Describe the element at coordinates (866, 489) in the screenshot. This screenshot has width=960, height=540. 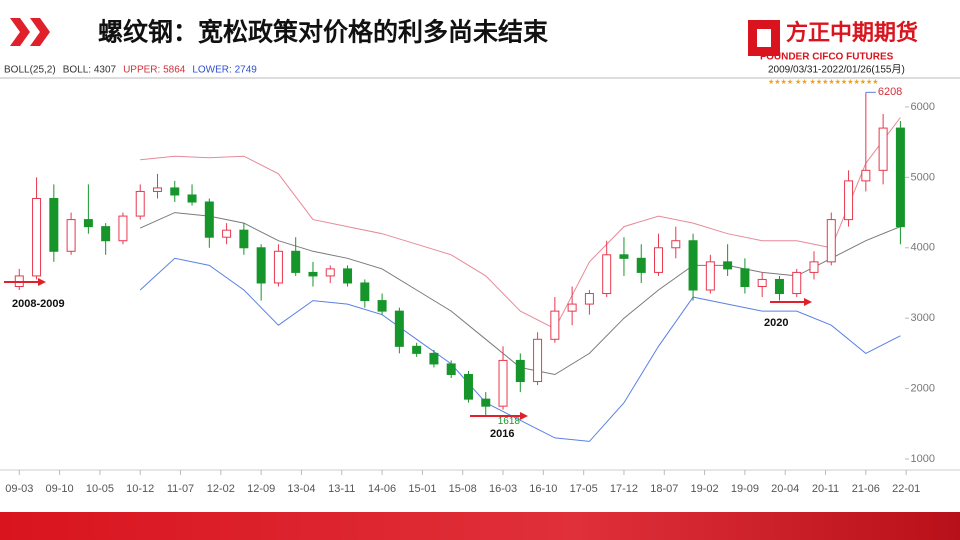
I see `x-tick-label: 21-06` at that location.